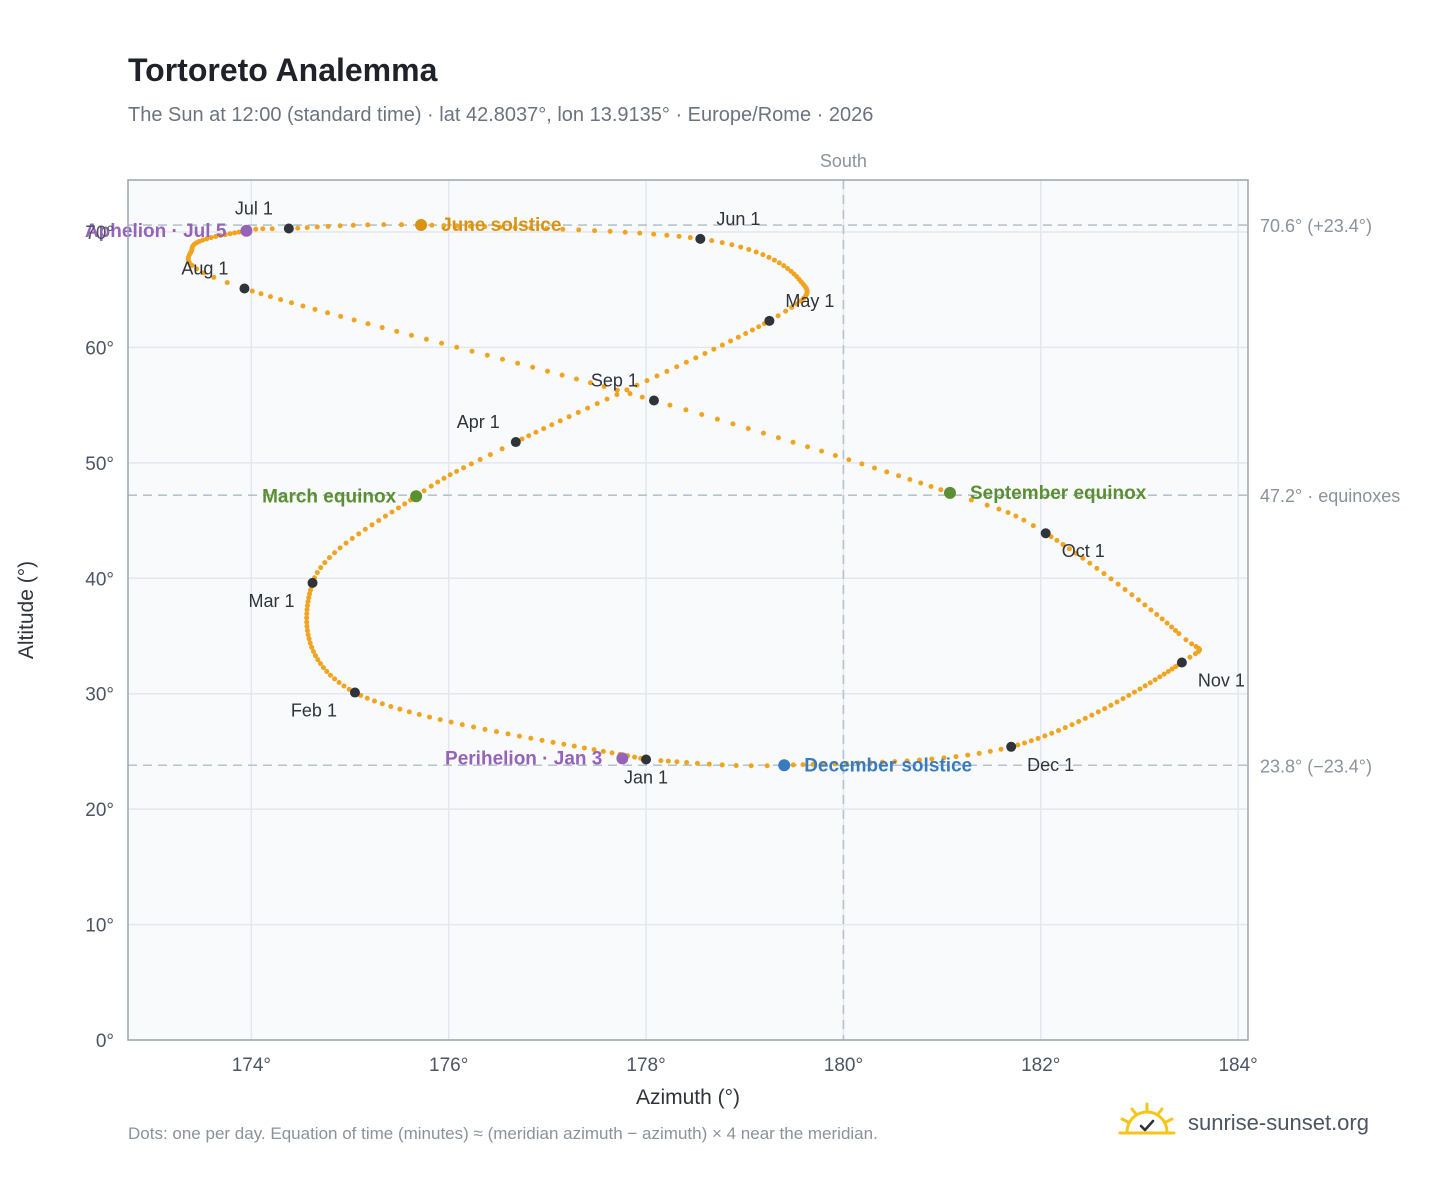  I want to click on month-label: Nov 1, so click(1221, 681).